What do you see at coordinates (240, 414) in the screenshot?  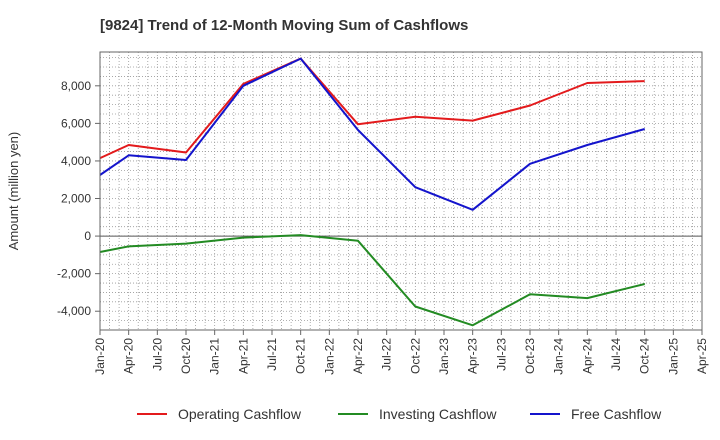 I see `legend-label-operating-cashflow: Operating Cashflow` at bounding box center [240, 414].